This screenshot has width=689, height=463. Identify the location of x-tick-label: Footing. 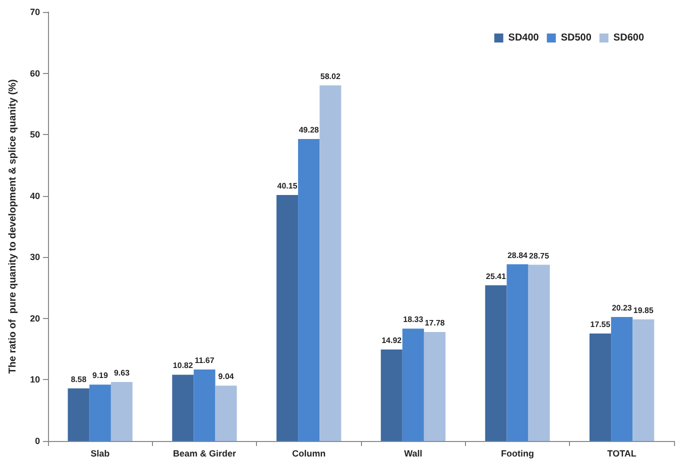
(517, 453).